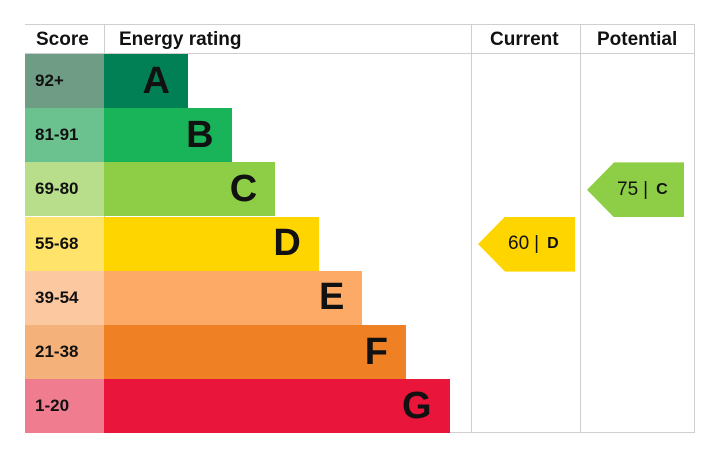  I want to click on energy-rating-header: Energy rating, so click(180, 39).